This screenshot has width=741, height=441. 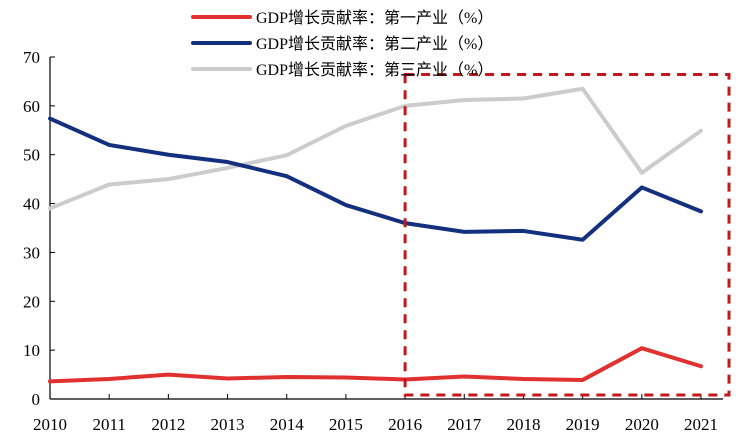 What do you see at coordinates (346, 424) in the screenshot?
I see `x-tick-label: 2015` at bounding box center [346, 424].